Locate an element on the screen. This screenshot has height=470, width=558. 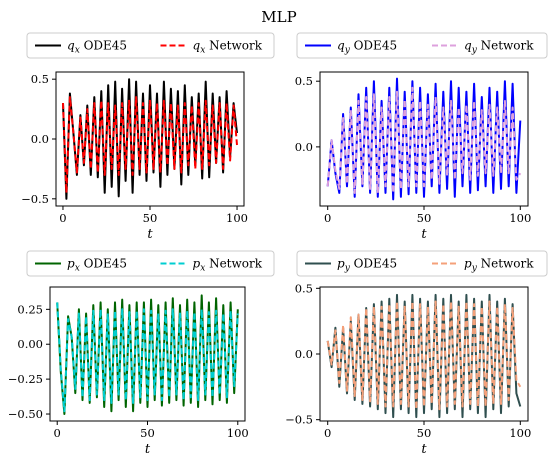
legend: qy ODE45 qy Network is located at coordinates (422, 45).